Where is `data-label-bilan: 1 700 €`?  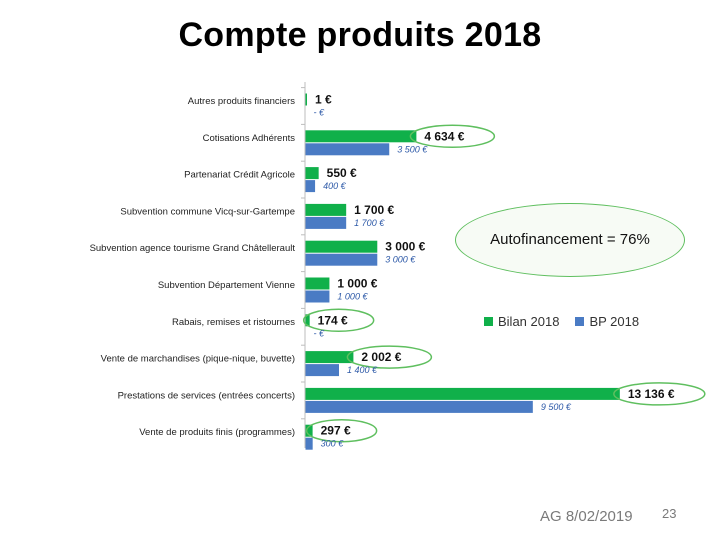 data-label-bilan: 1 700 € is located at coordinates (374, 210).